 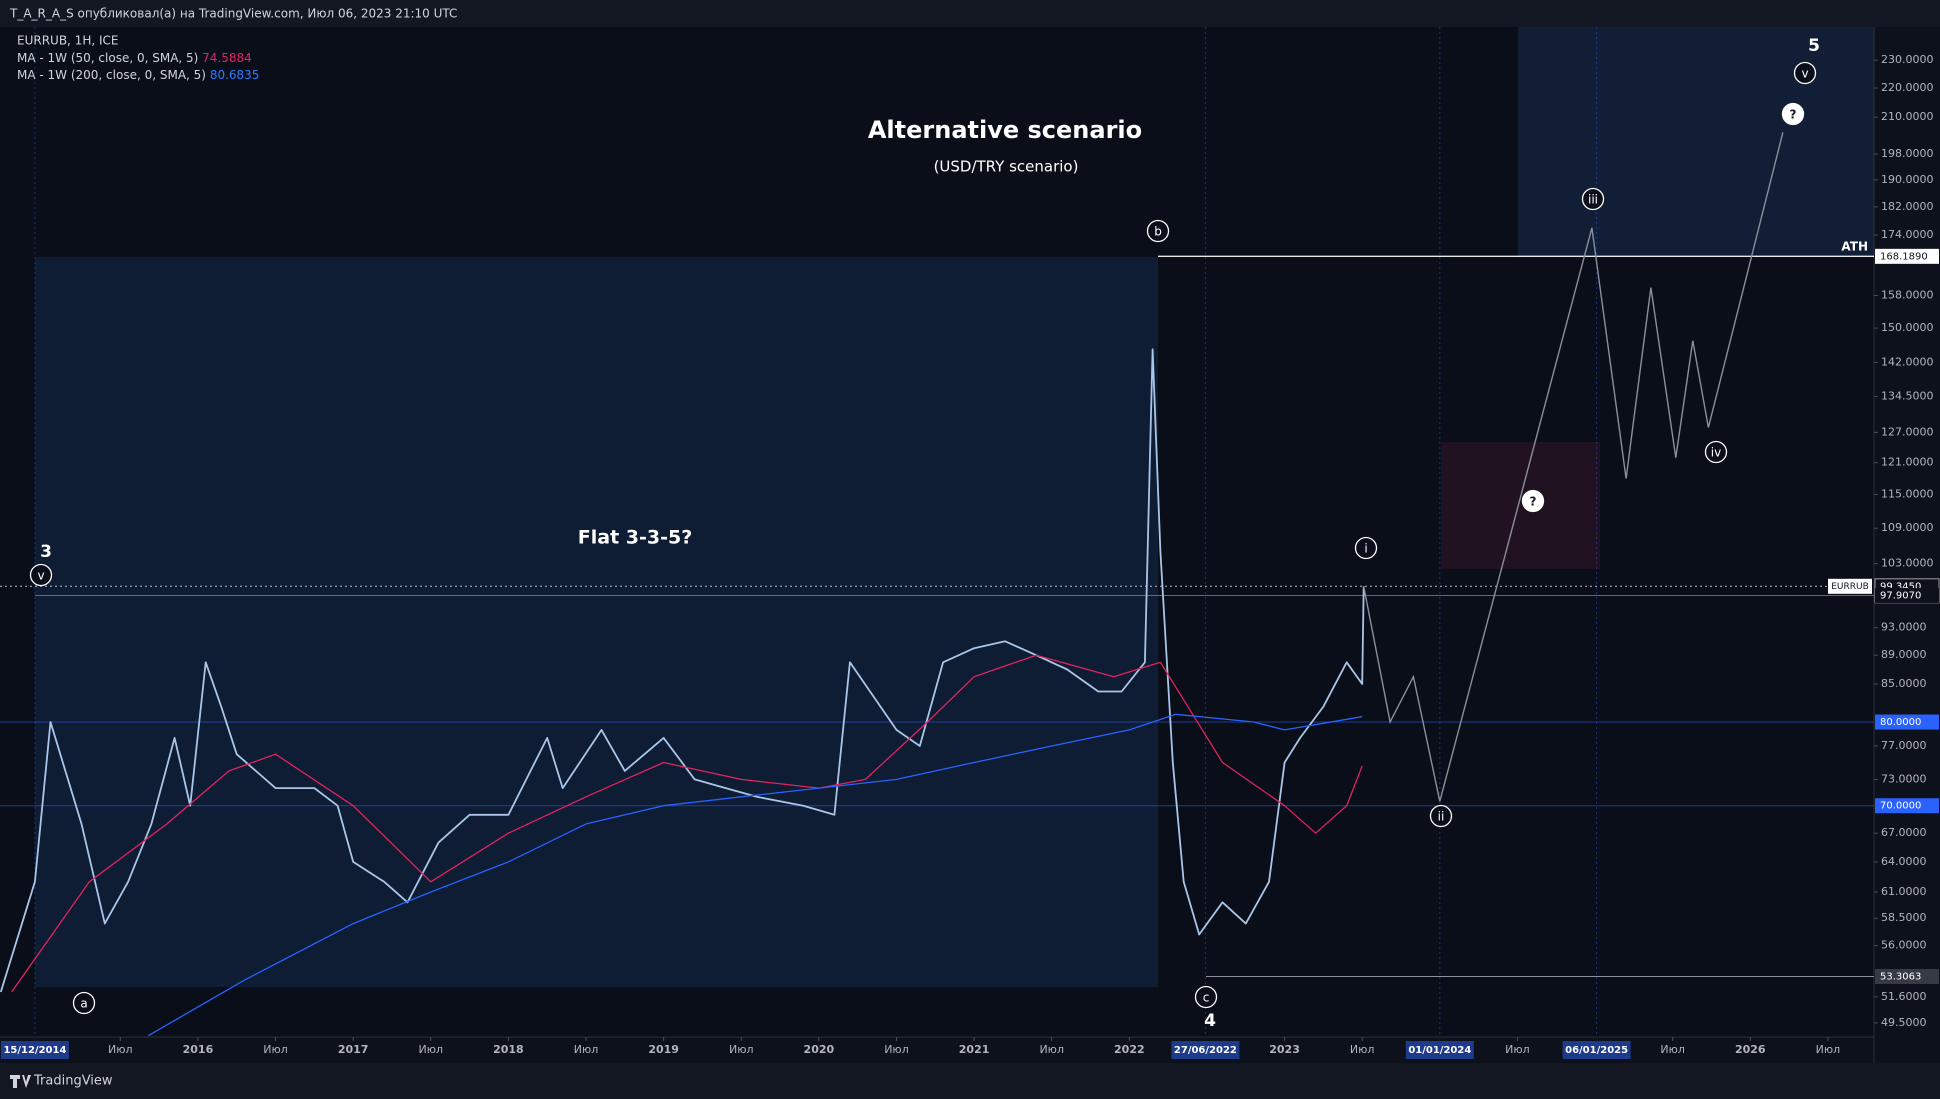 I want to click on x-tick-label: 2016, so click(x=198, y=1049).